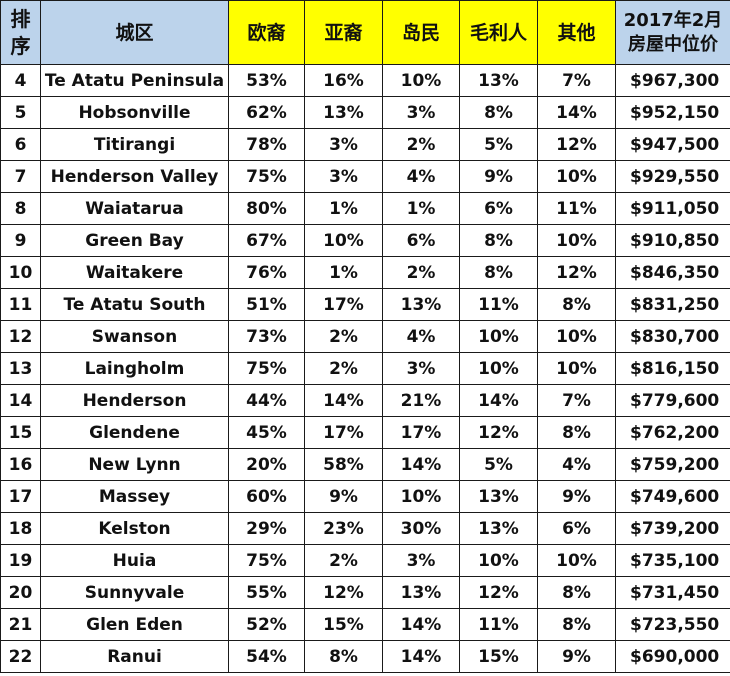 Image resolution: width=730 pixels, height=676 pixels. Describe the element at coordinates (576, 656) in the screenshot. I see `cell-other: 9%` at that location.